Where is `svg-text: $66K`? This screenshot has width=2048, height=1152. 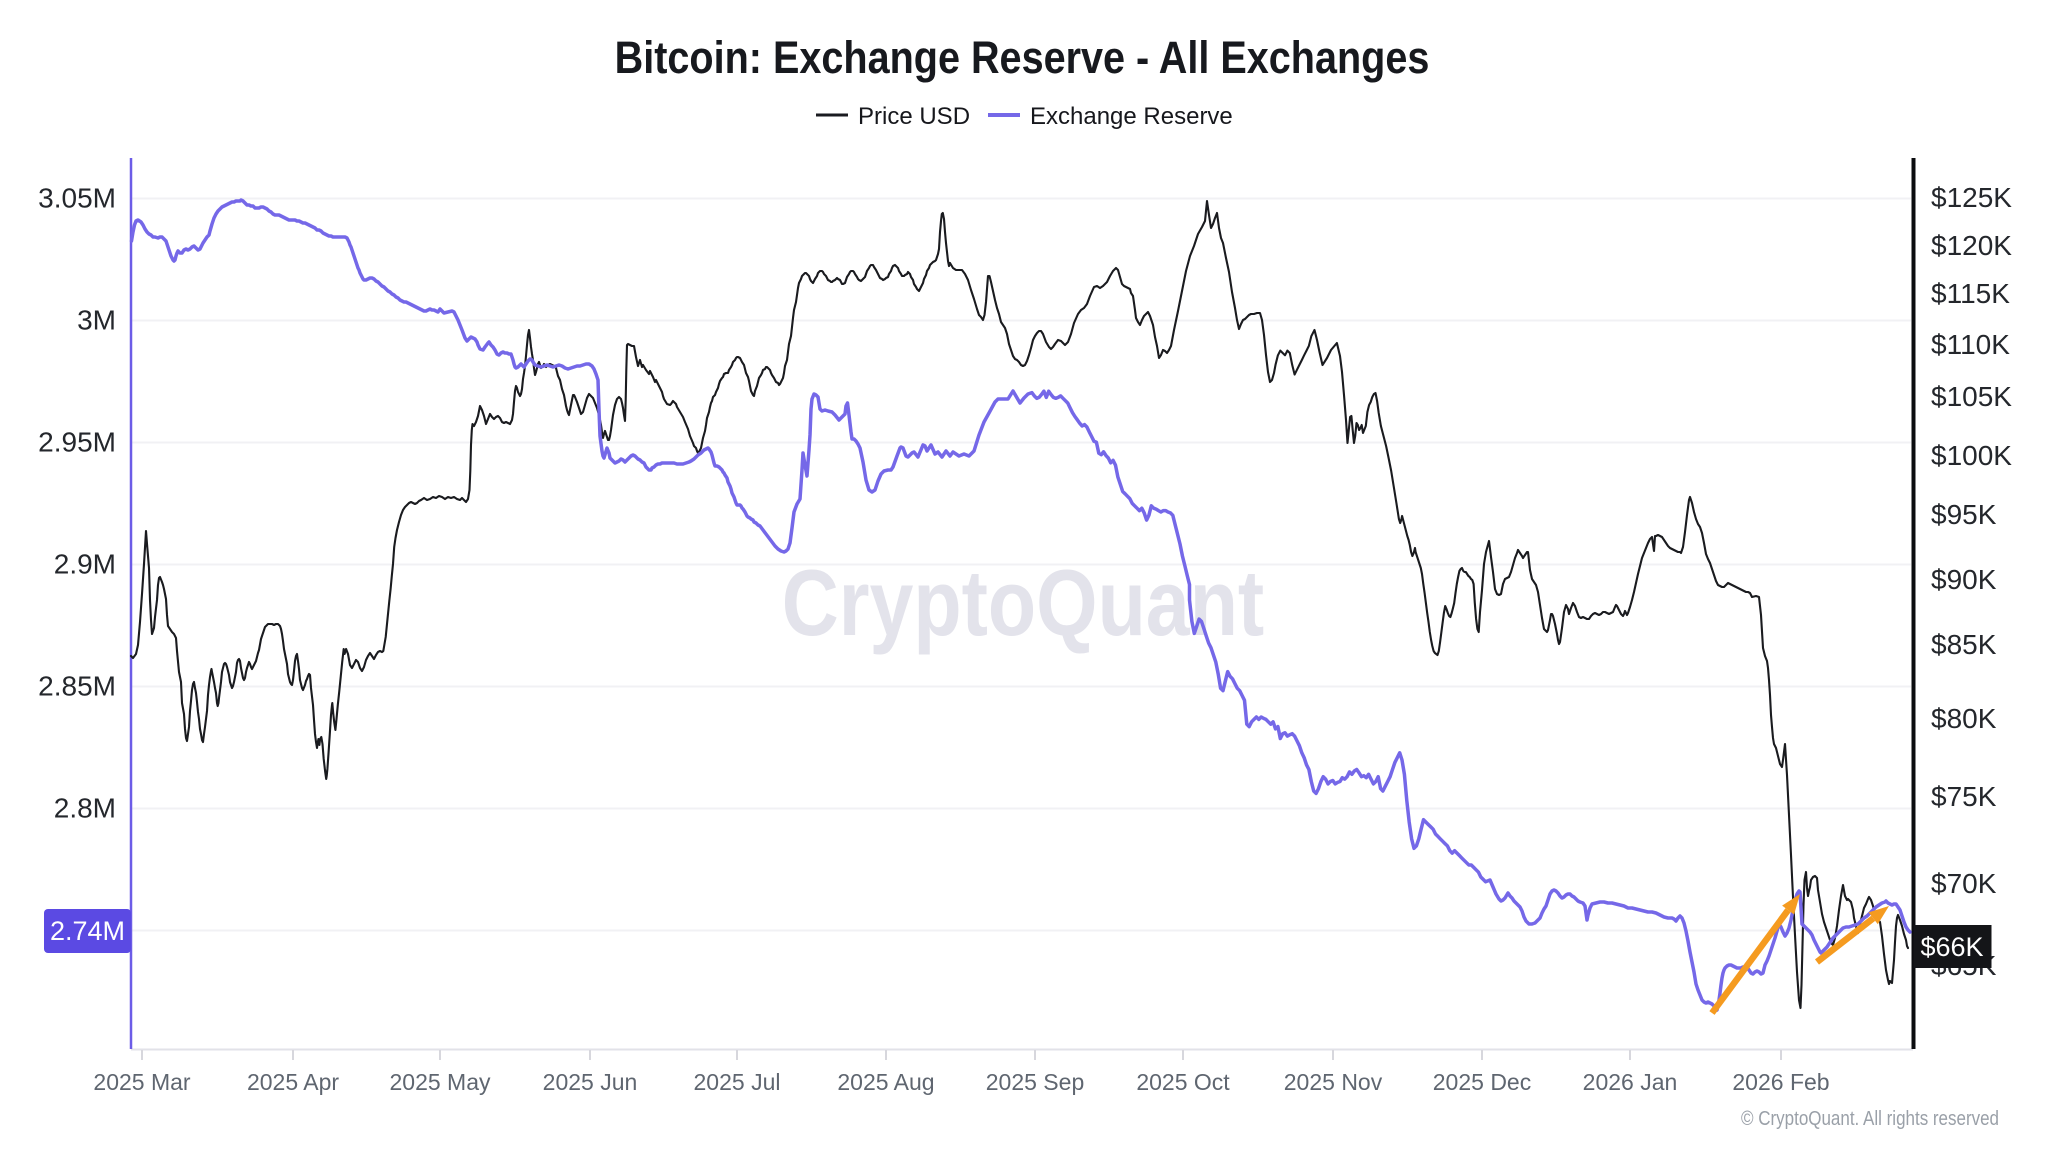 svg-text: $66K is located at coordinates (1951, 947).